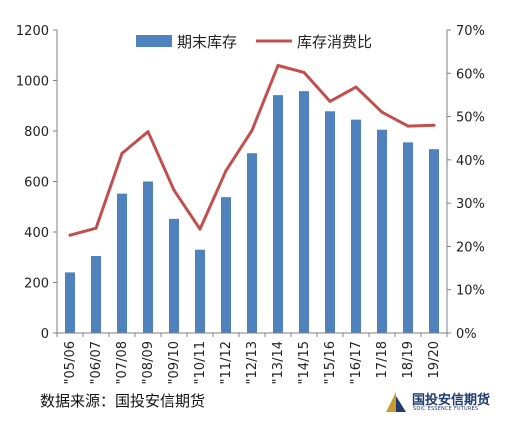 This screenshot has width=508, height=422. What do you see at coordinates (123, 401) in the screenshot?
I see `data-source-note: 数据来源：国投安信期货` at bounding box center [123, 401].